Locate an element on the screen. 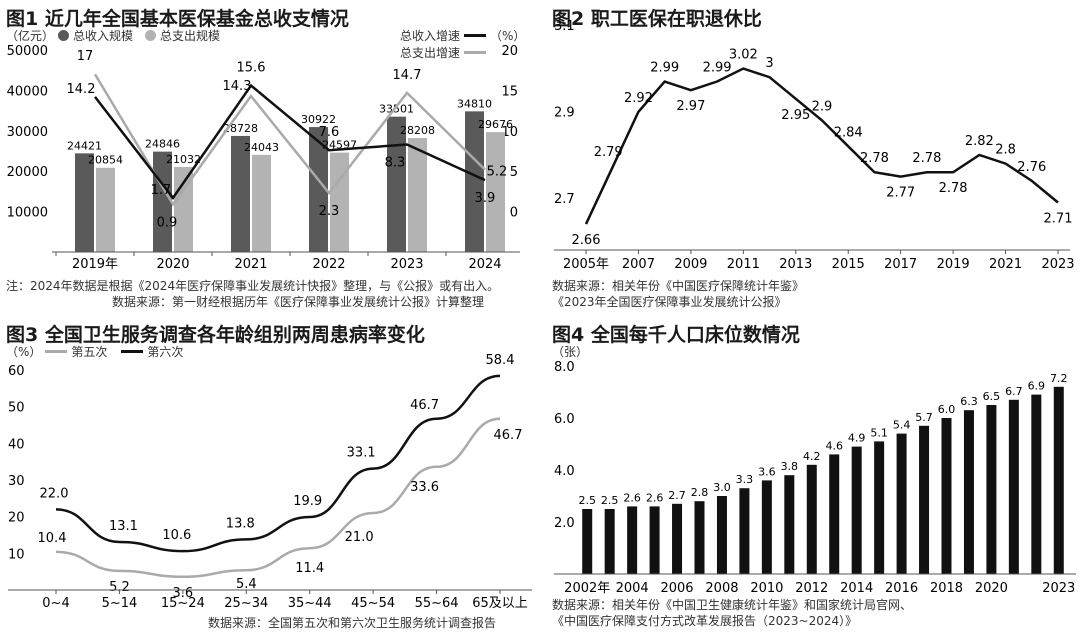 The height and width of the screenshot is (633, 1080). fig3-y-tick: 10 is located at coordinates (16, 554).